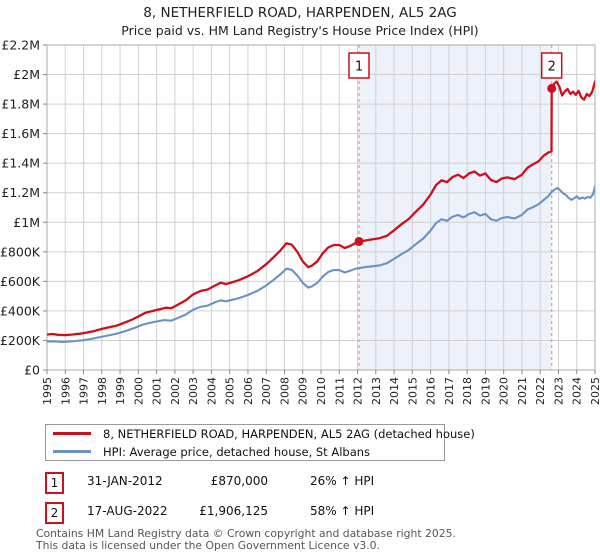  I want to click on x-axis-label: 1998, so click(102, 391).